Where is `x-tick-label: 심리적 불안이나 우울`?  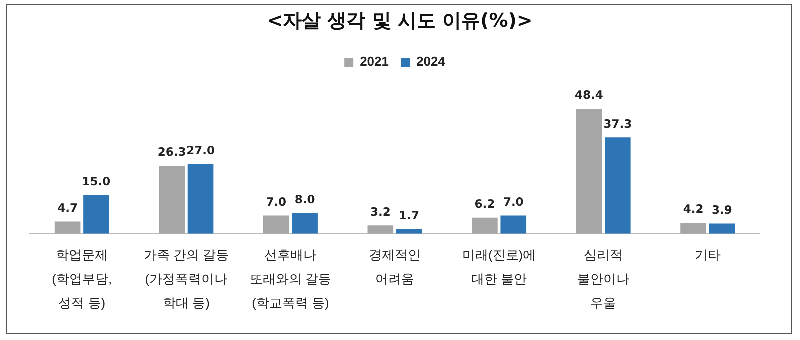
x-tick-label: 심리적 불안이나 우울 is located at coordinates (604, 279).